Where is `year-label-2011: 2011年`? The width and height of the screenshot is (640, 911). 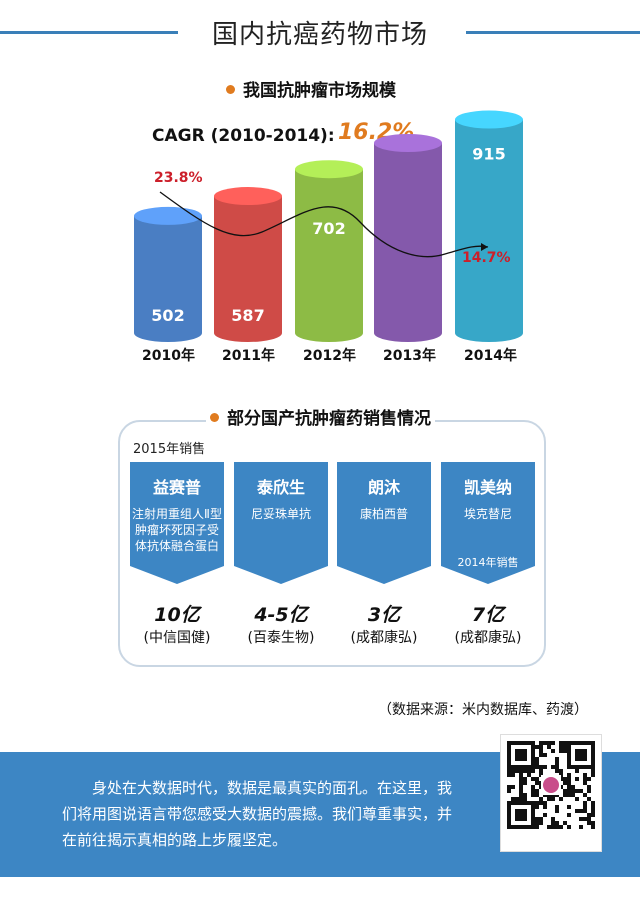 year-label-2011: 2011年 is located at coordinates (248, 356).